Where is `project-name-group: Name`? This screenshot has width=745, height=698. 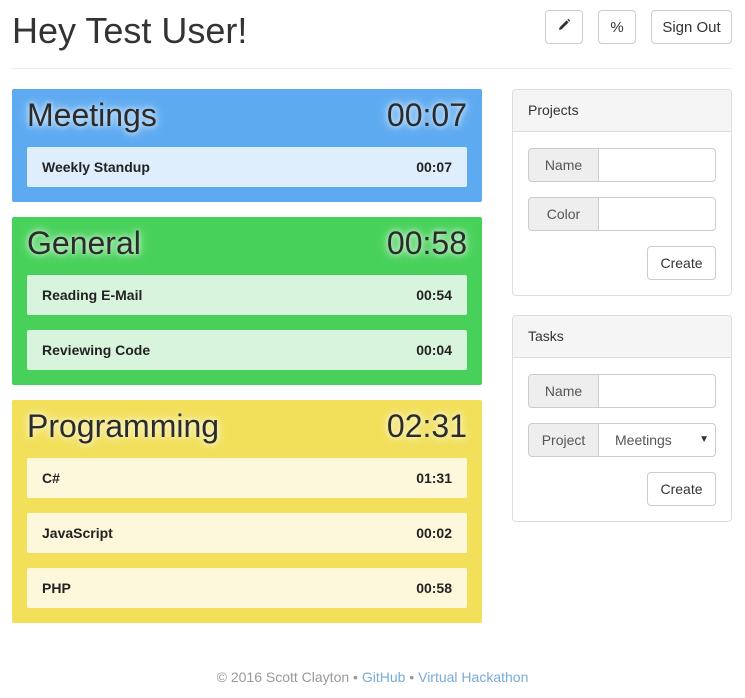
project-name-group: Name is located at coordinates (622, 165).